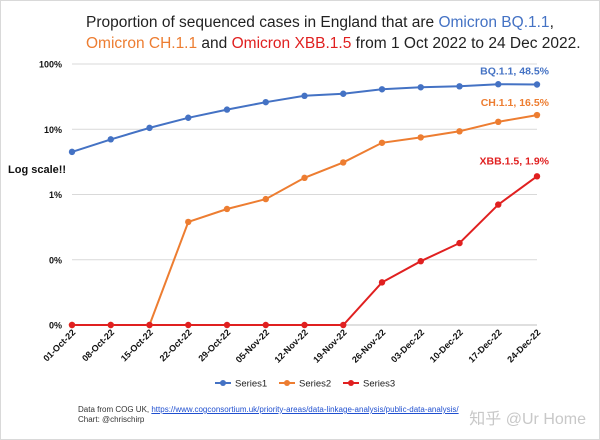  What do you see at coordinates (291, 43) in the screenshot?
I see `title-series3: Omicron XBB.1.5` at bounding box center [291, 43].